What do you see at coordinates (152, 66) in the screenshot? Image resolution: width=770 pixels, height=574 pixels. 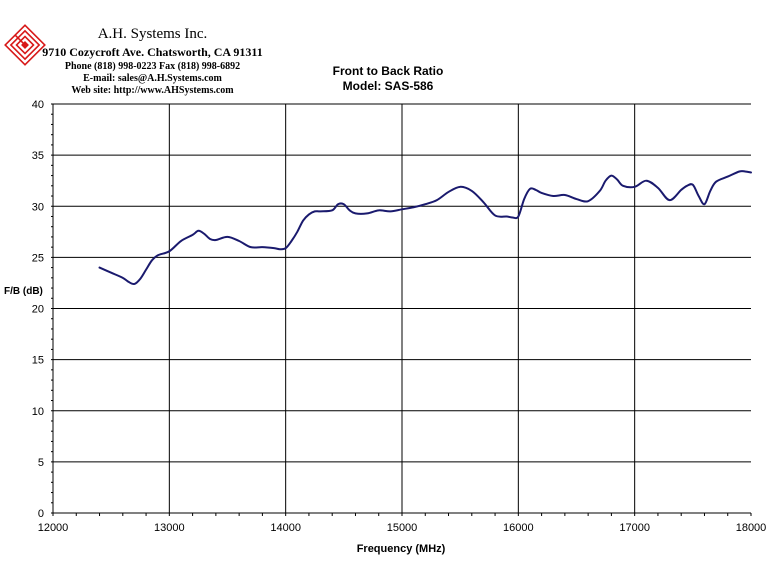 I see `company-phone: Phone (818) 998-0223 Fax (818) 998-6892` at bounding box center [152, 66].